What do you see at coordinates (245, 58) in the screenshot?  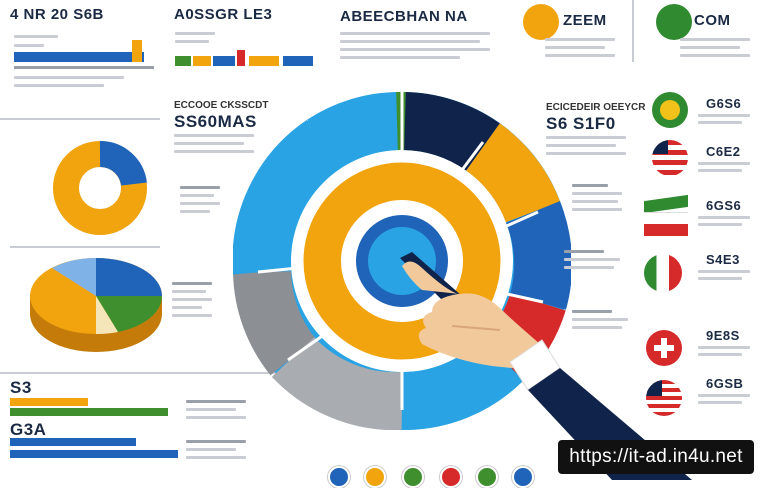 I see `mini-bar-chart` at bounding box center [245, 58].